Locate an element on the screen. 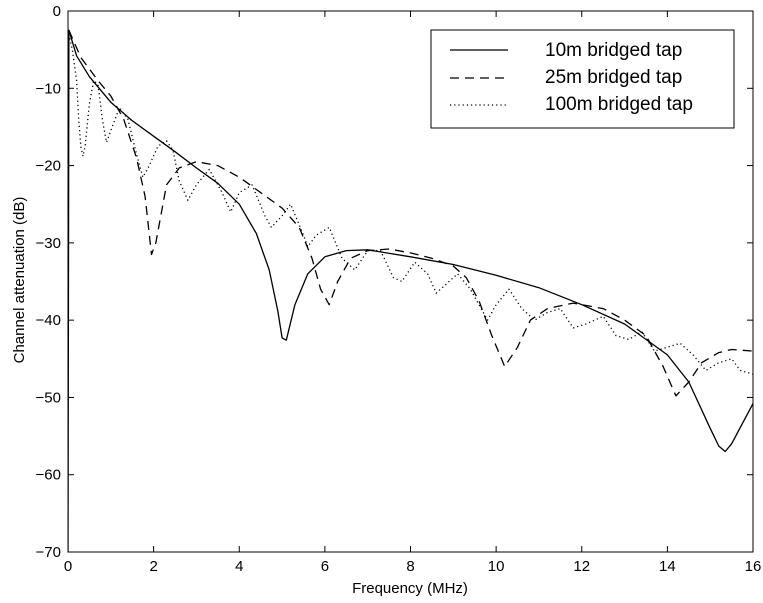 The width and height of the screenshot is (763, 603). y-axis-title: Channel attenuation (dB) is located at coordinates (19, 280).